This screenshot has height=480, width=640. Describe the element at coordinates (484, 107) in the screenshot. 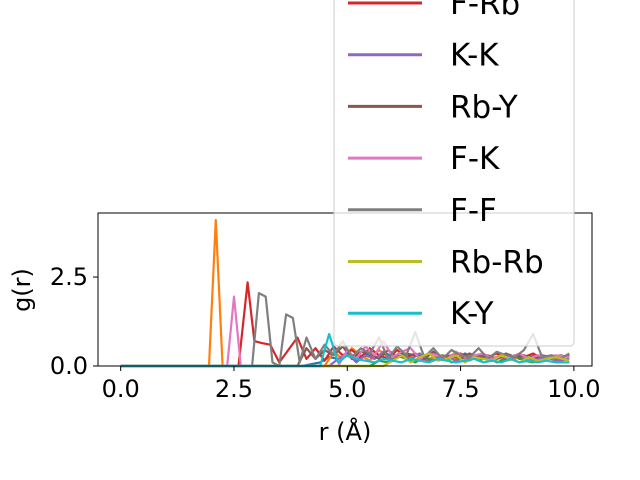

I see `legend-label: Rb-Y` at that location.